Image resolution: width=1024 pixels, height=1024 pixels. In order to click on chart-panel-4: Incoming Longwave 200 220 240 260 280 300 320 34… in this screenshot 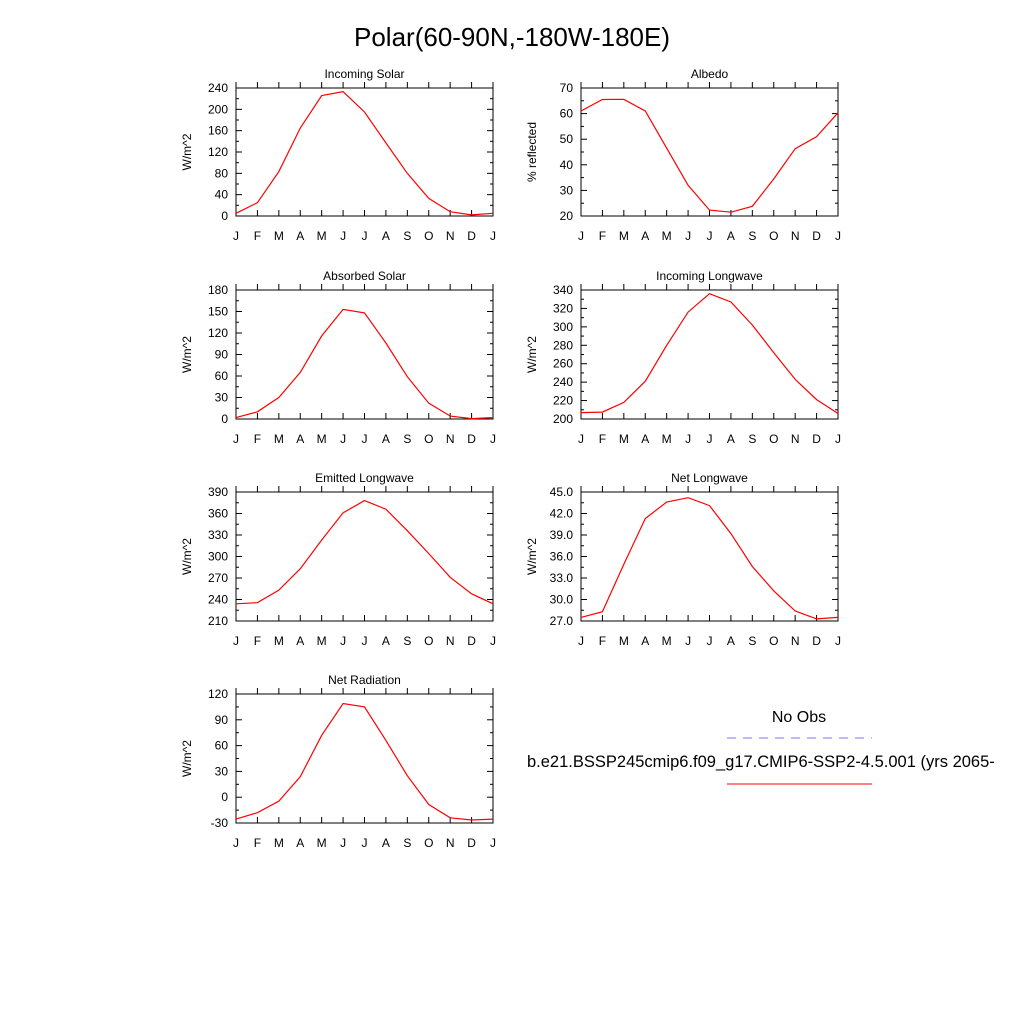, I will do `click(683, 357)`.